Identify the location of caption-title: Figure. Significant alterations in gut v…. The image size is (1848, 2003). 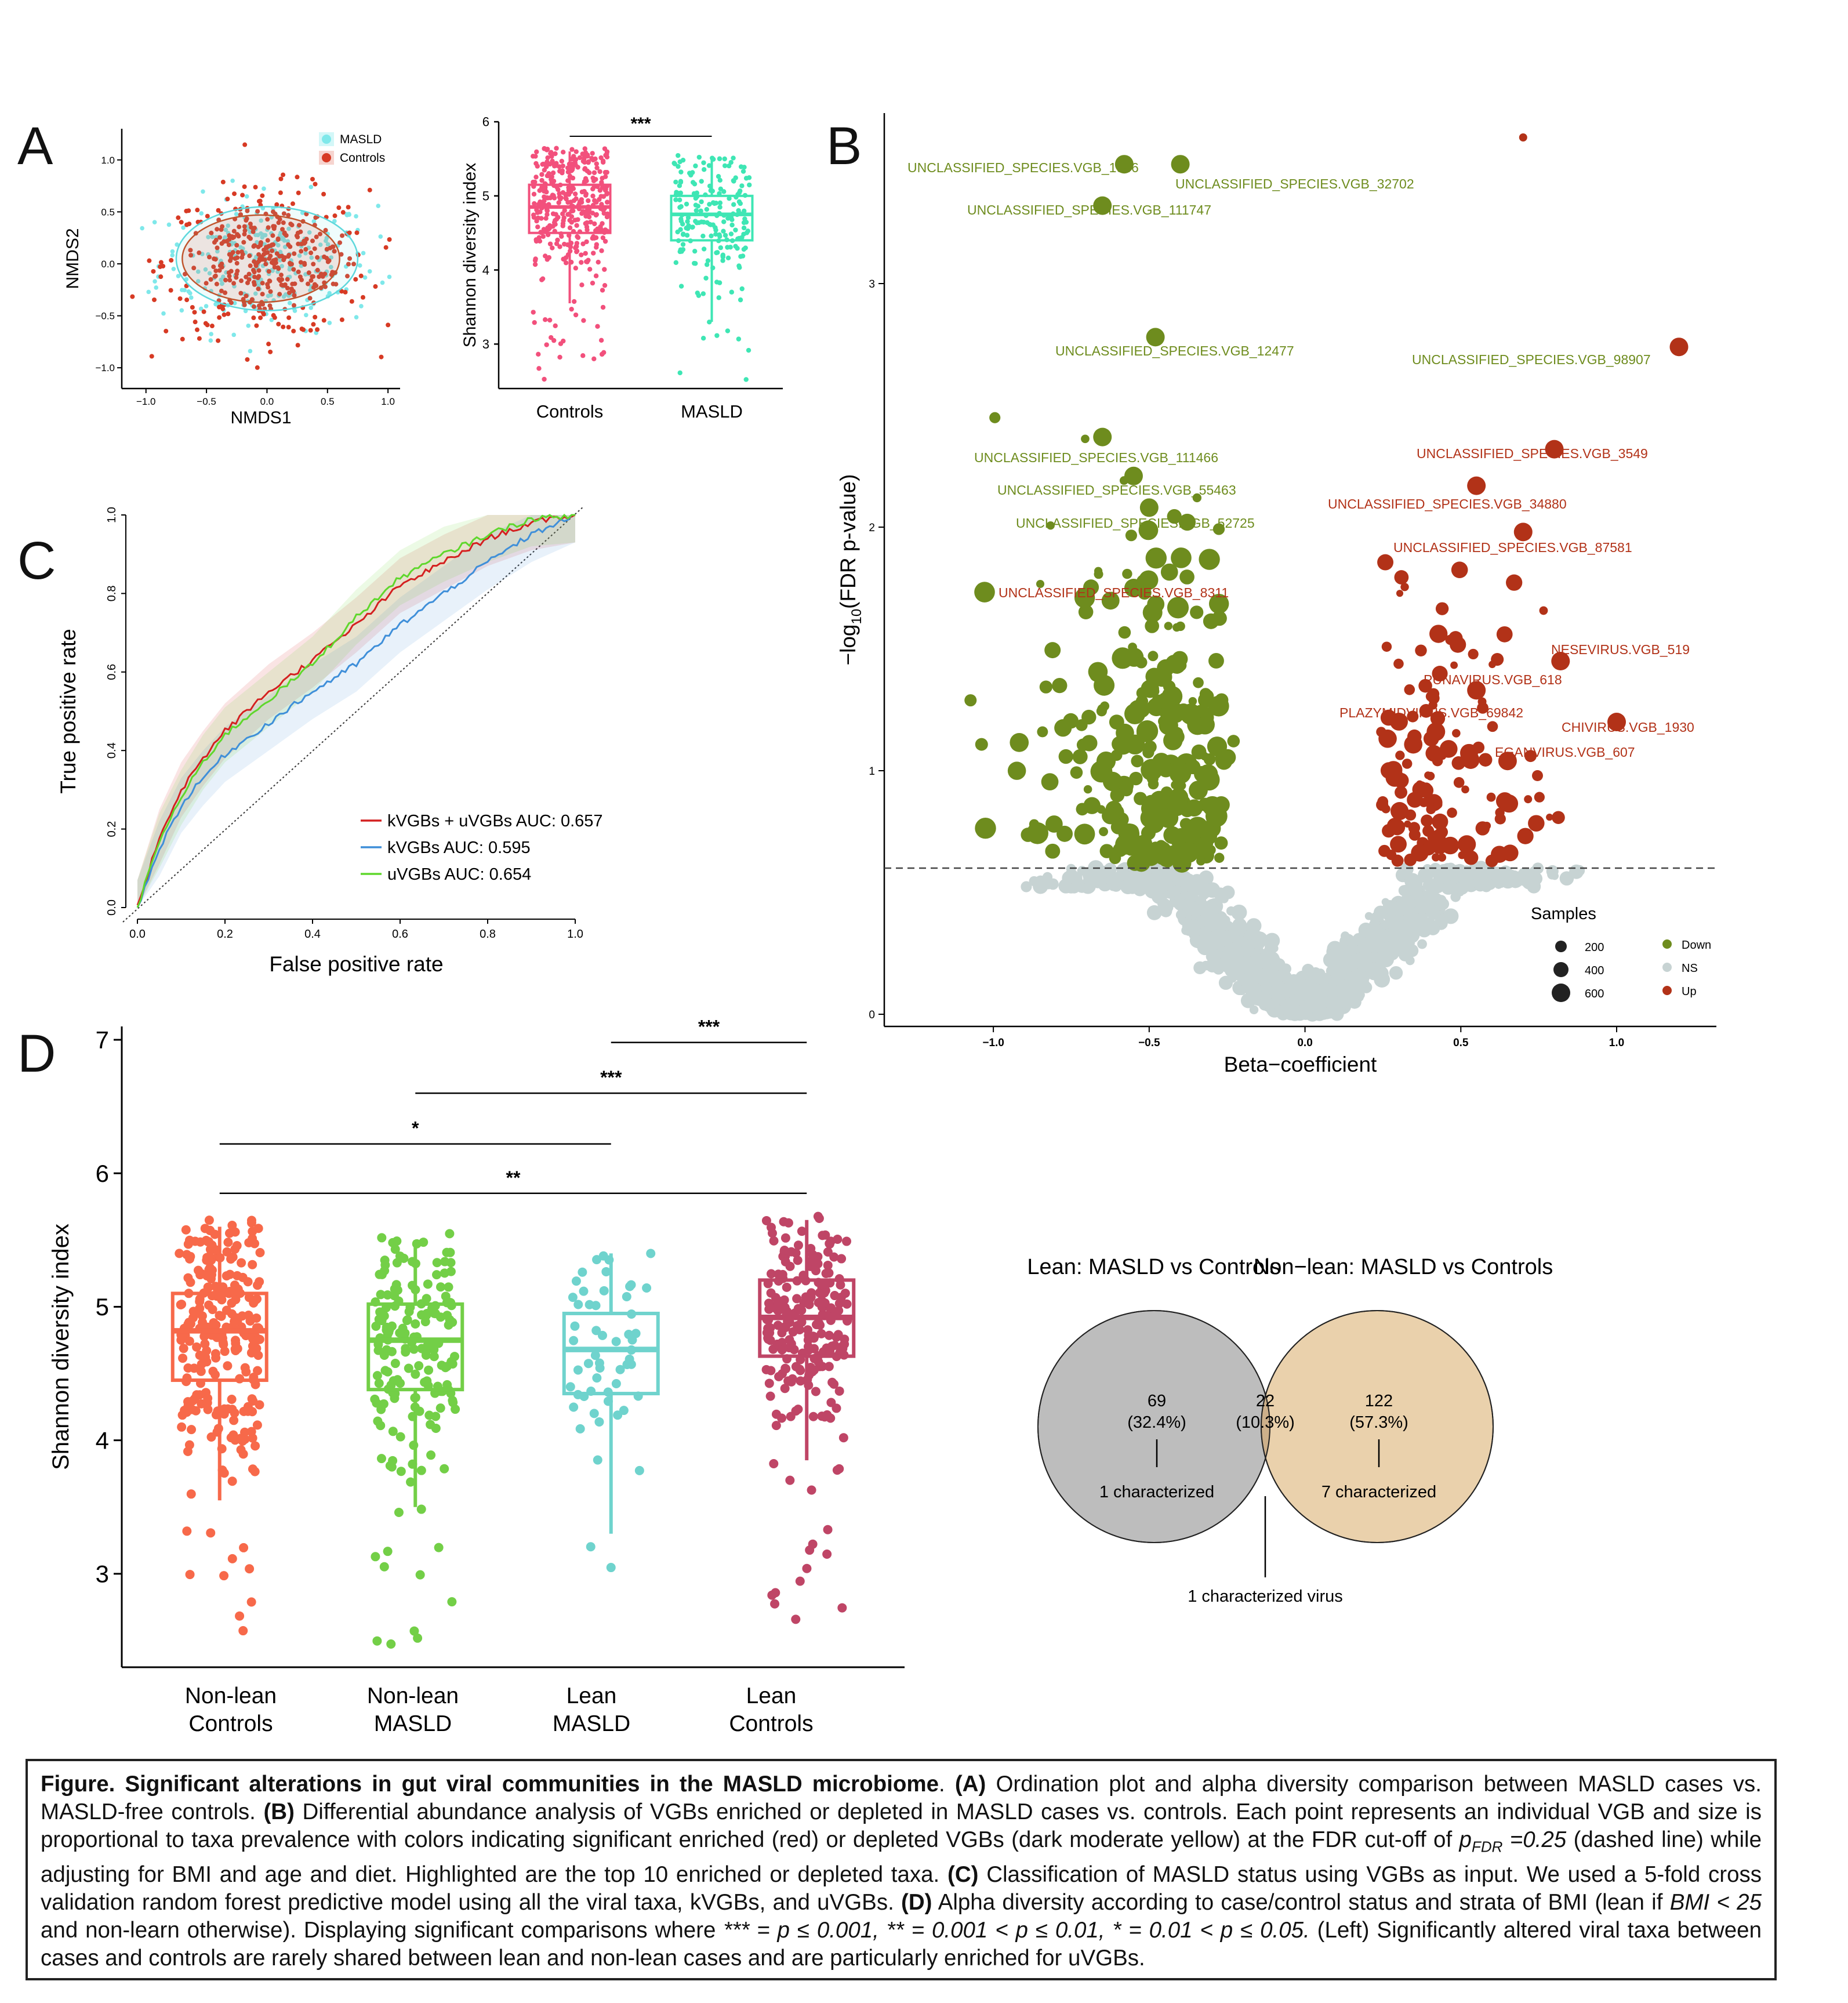
(490, 1784).